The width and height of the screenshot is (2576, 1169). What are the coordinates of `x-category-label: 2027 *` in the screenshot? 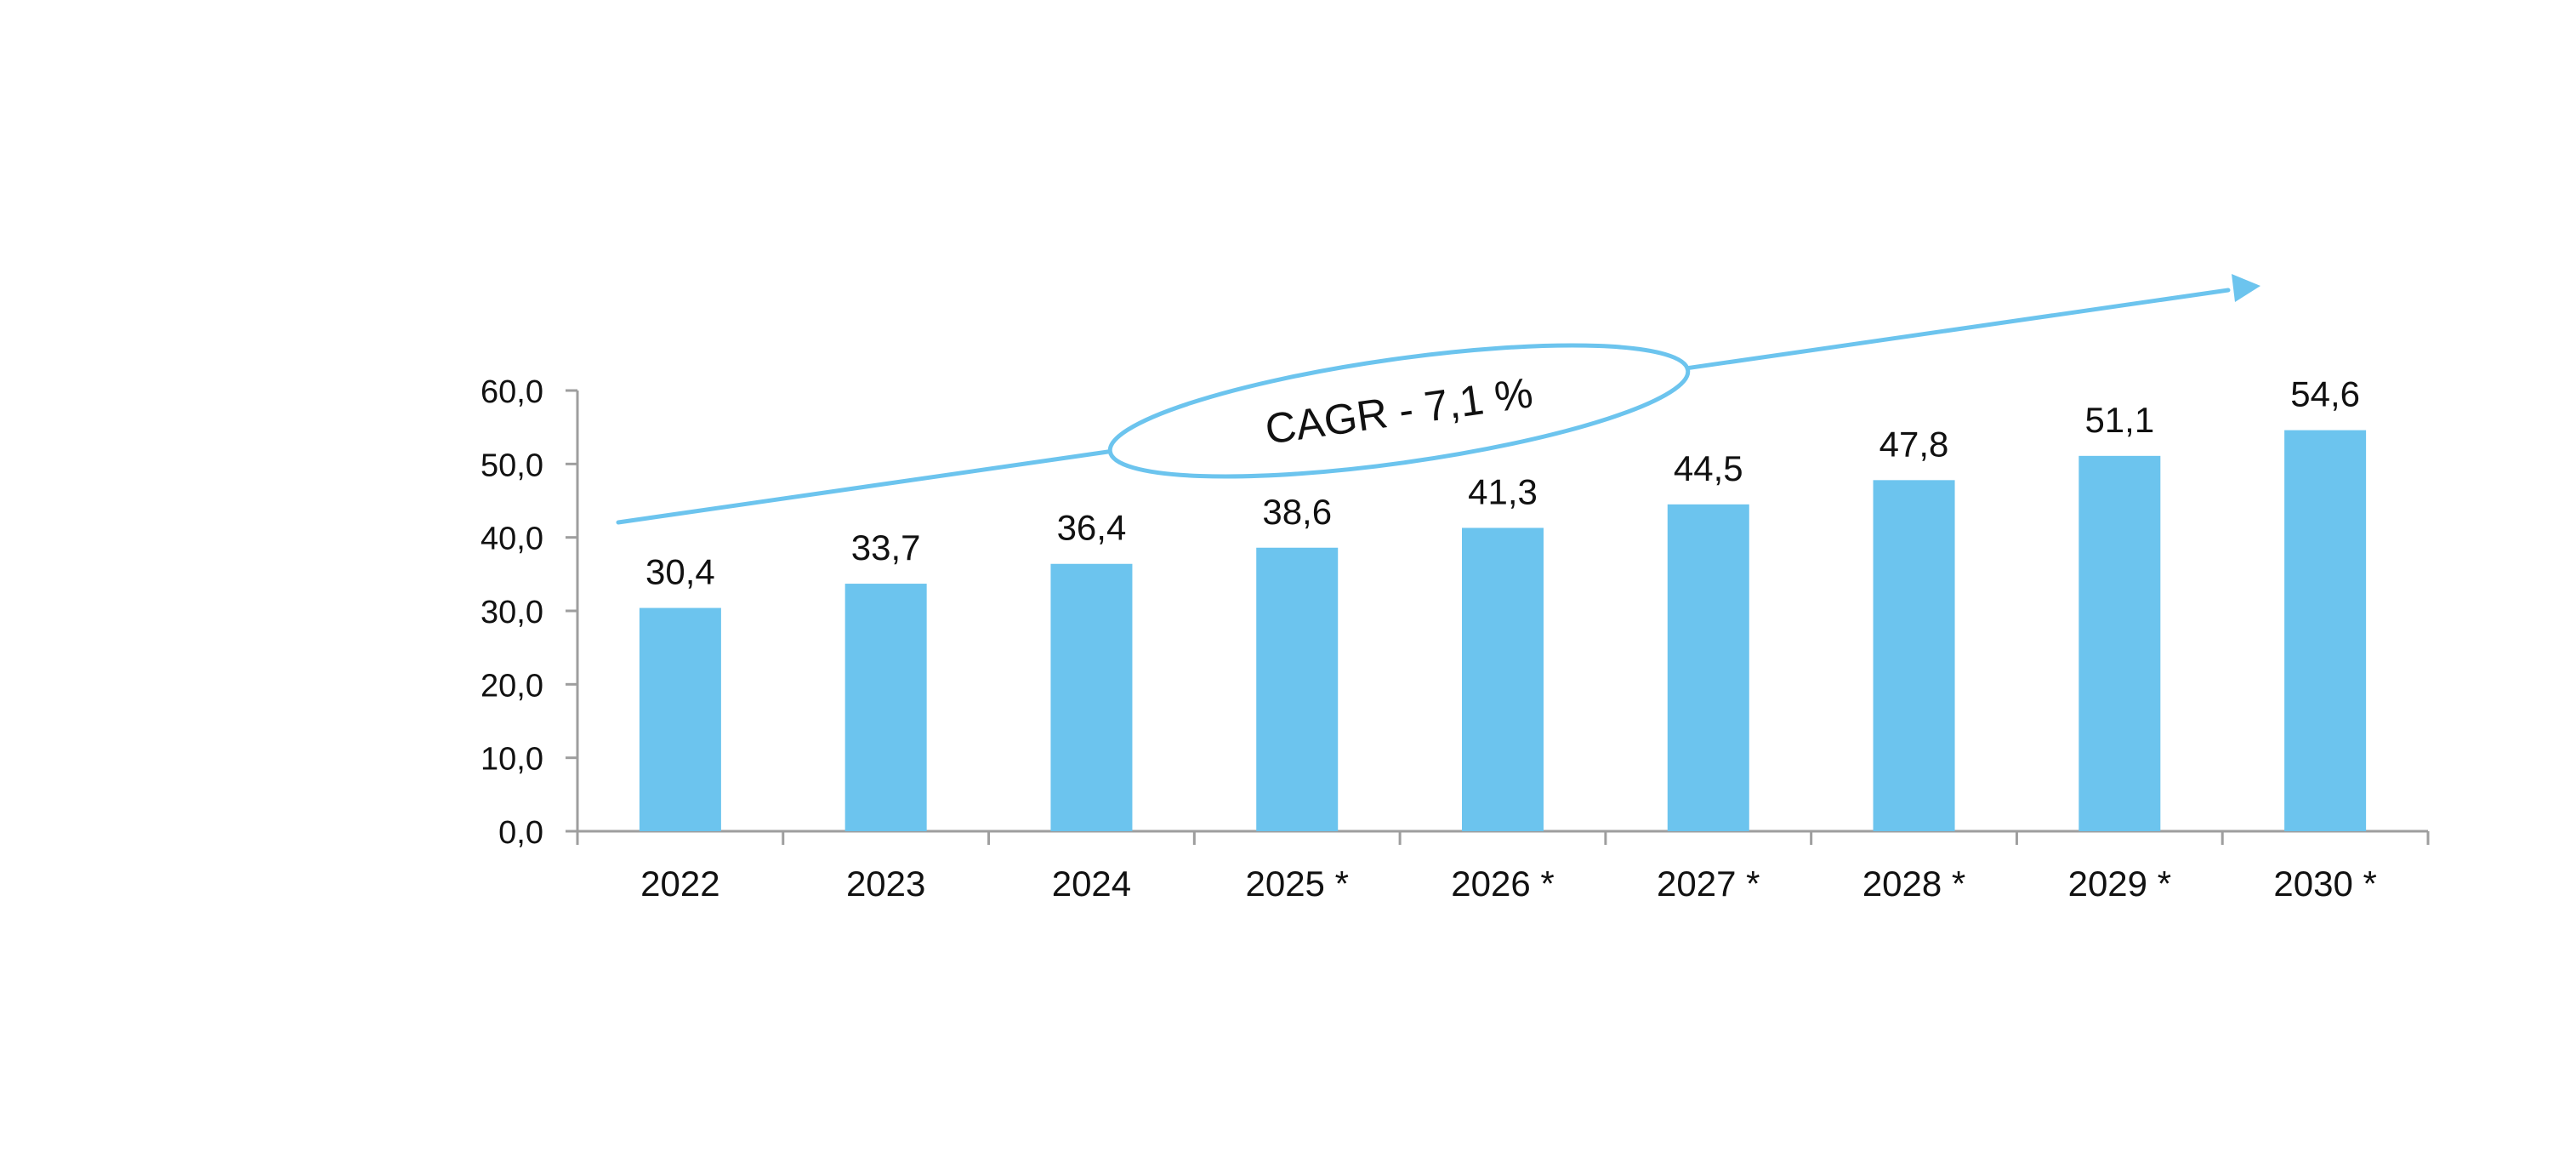 It's located at (1708, 884).